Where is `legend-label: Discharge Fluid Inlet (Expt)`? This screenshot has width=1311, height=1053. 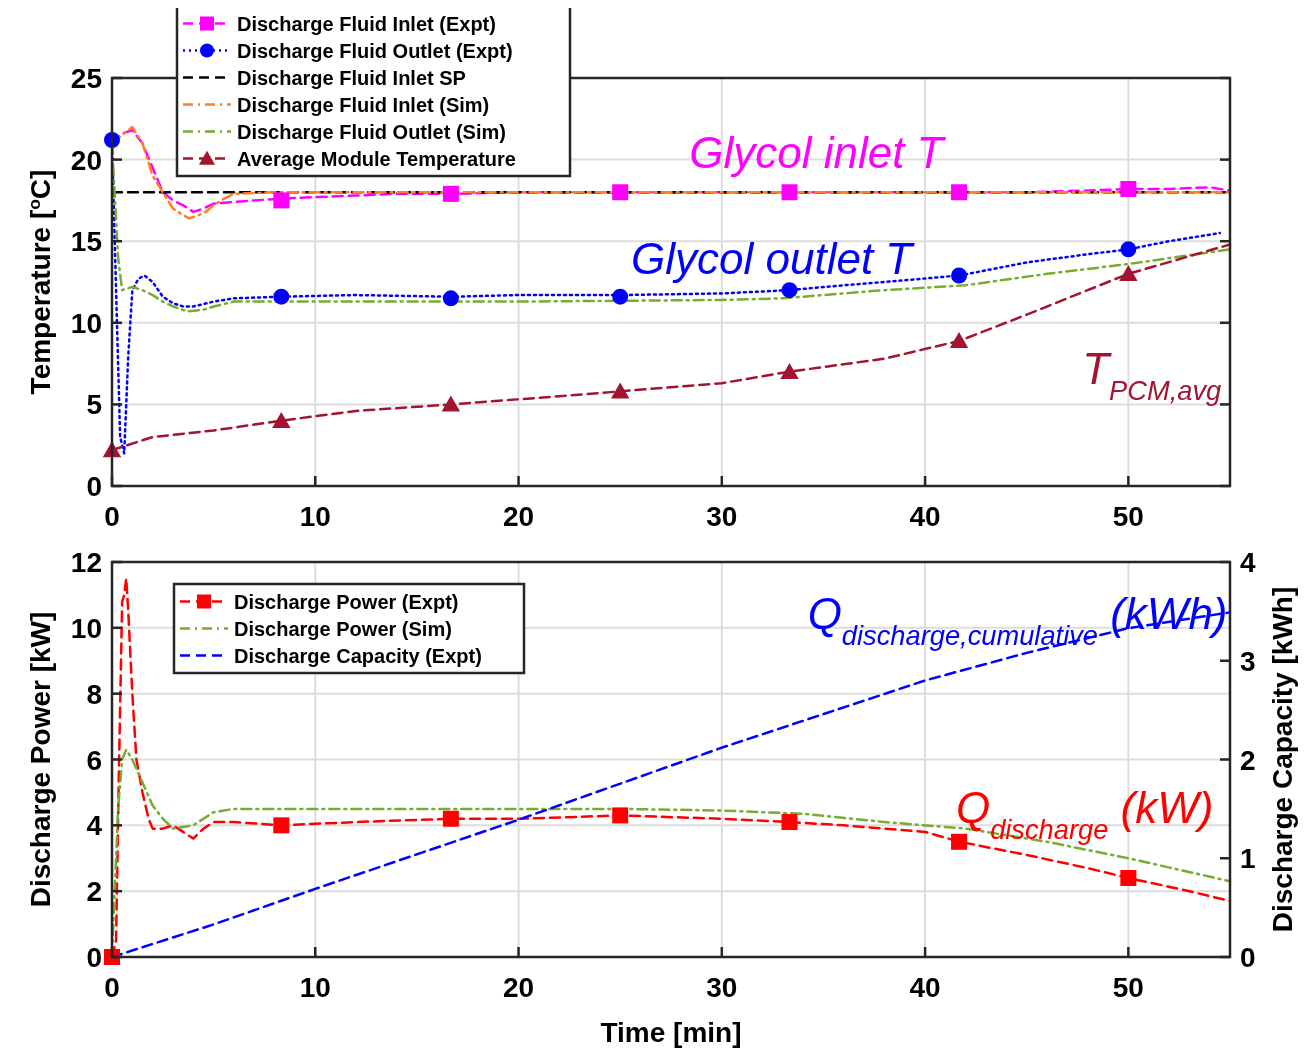
legend-label: Discharge Fluid Inlet (Expt) is located at coordinates (366, 23).